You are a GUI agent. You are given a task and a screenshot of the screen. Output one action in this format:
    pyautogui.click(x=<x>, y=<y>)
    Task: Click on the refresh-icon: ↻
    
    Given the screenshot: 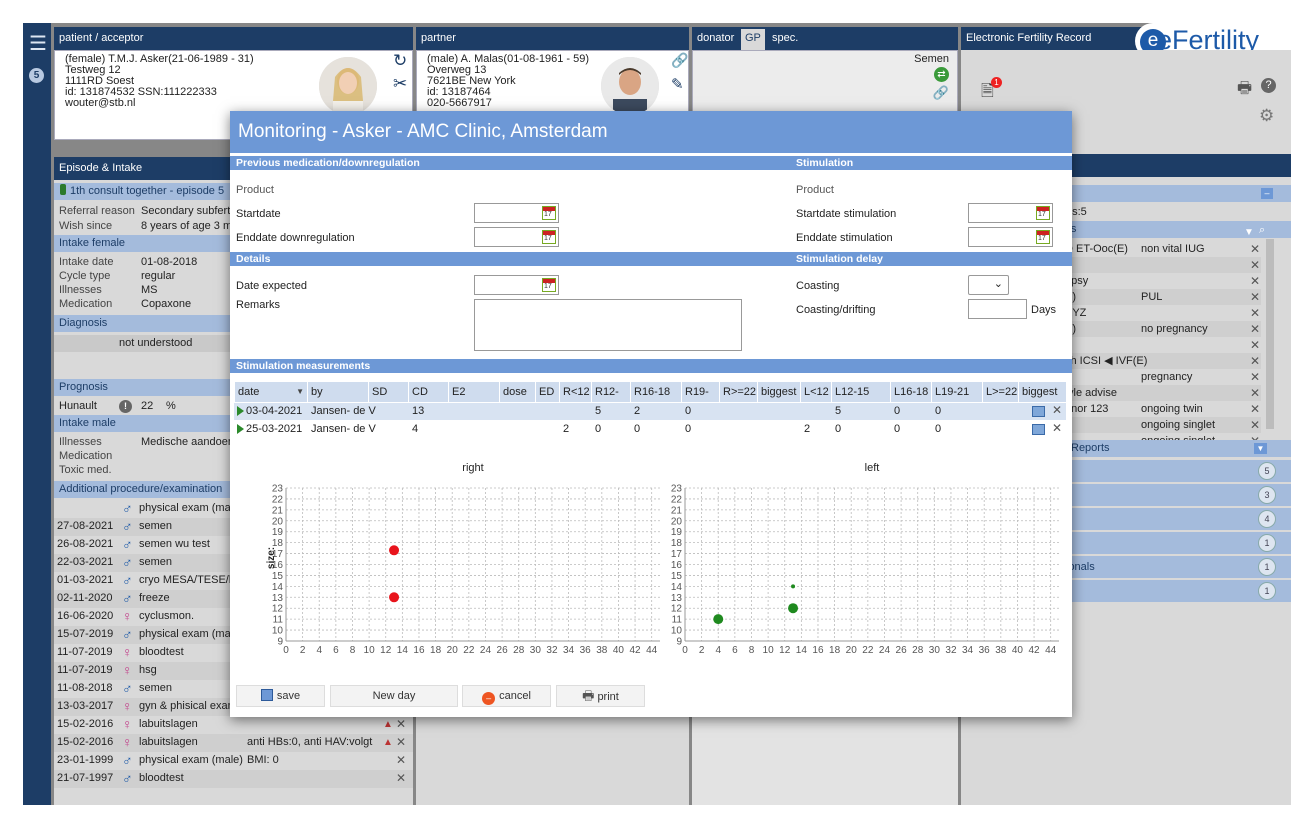 What is the action you would take?
    pyautogui.click(x=400, y=60)
    